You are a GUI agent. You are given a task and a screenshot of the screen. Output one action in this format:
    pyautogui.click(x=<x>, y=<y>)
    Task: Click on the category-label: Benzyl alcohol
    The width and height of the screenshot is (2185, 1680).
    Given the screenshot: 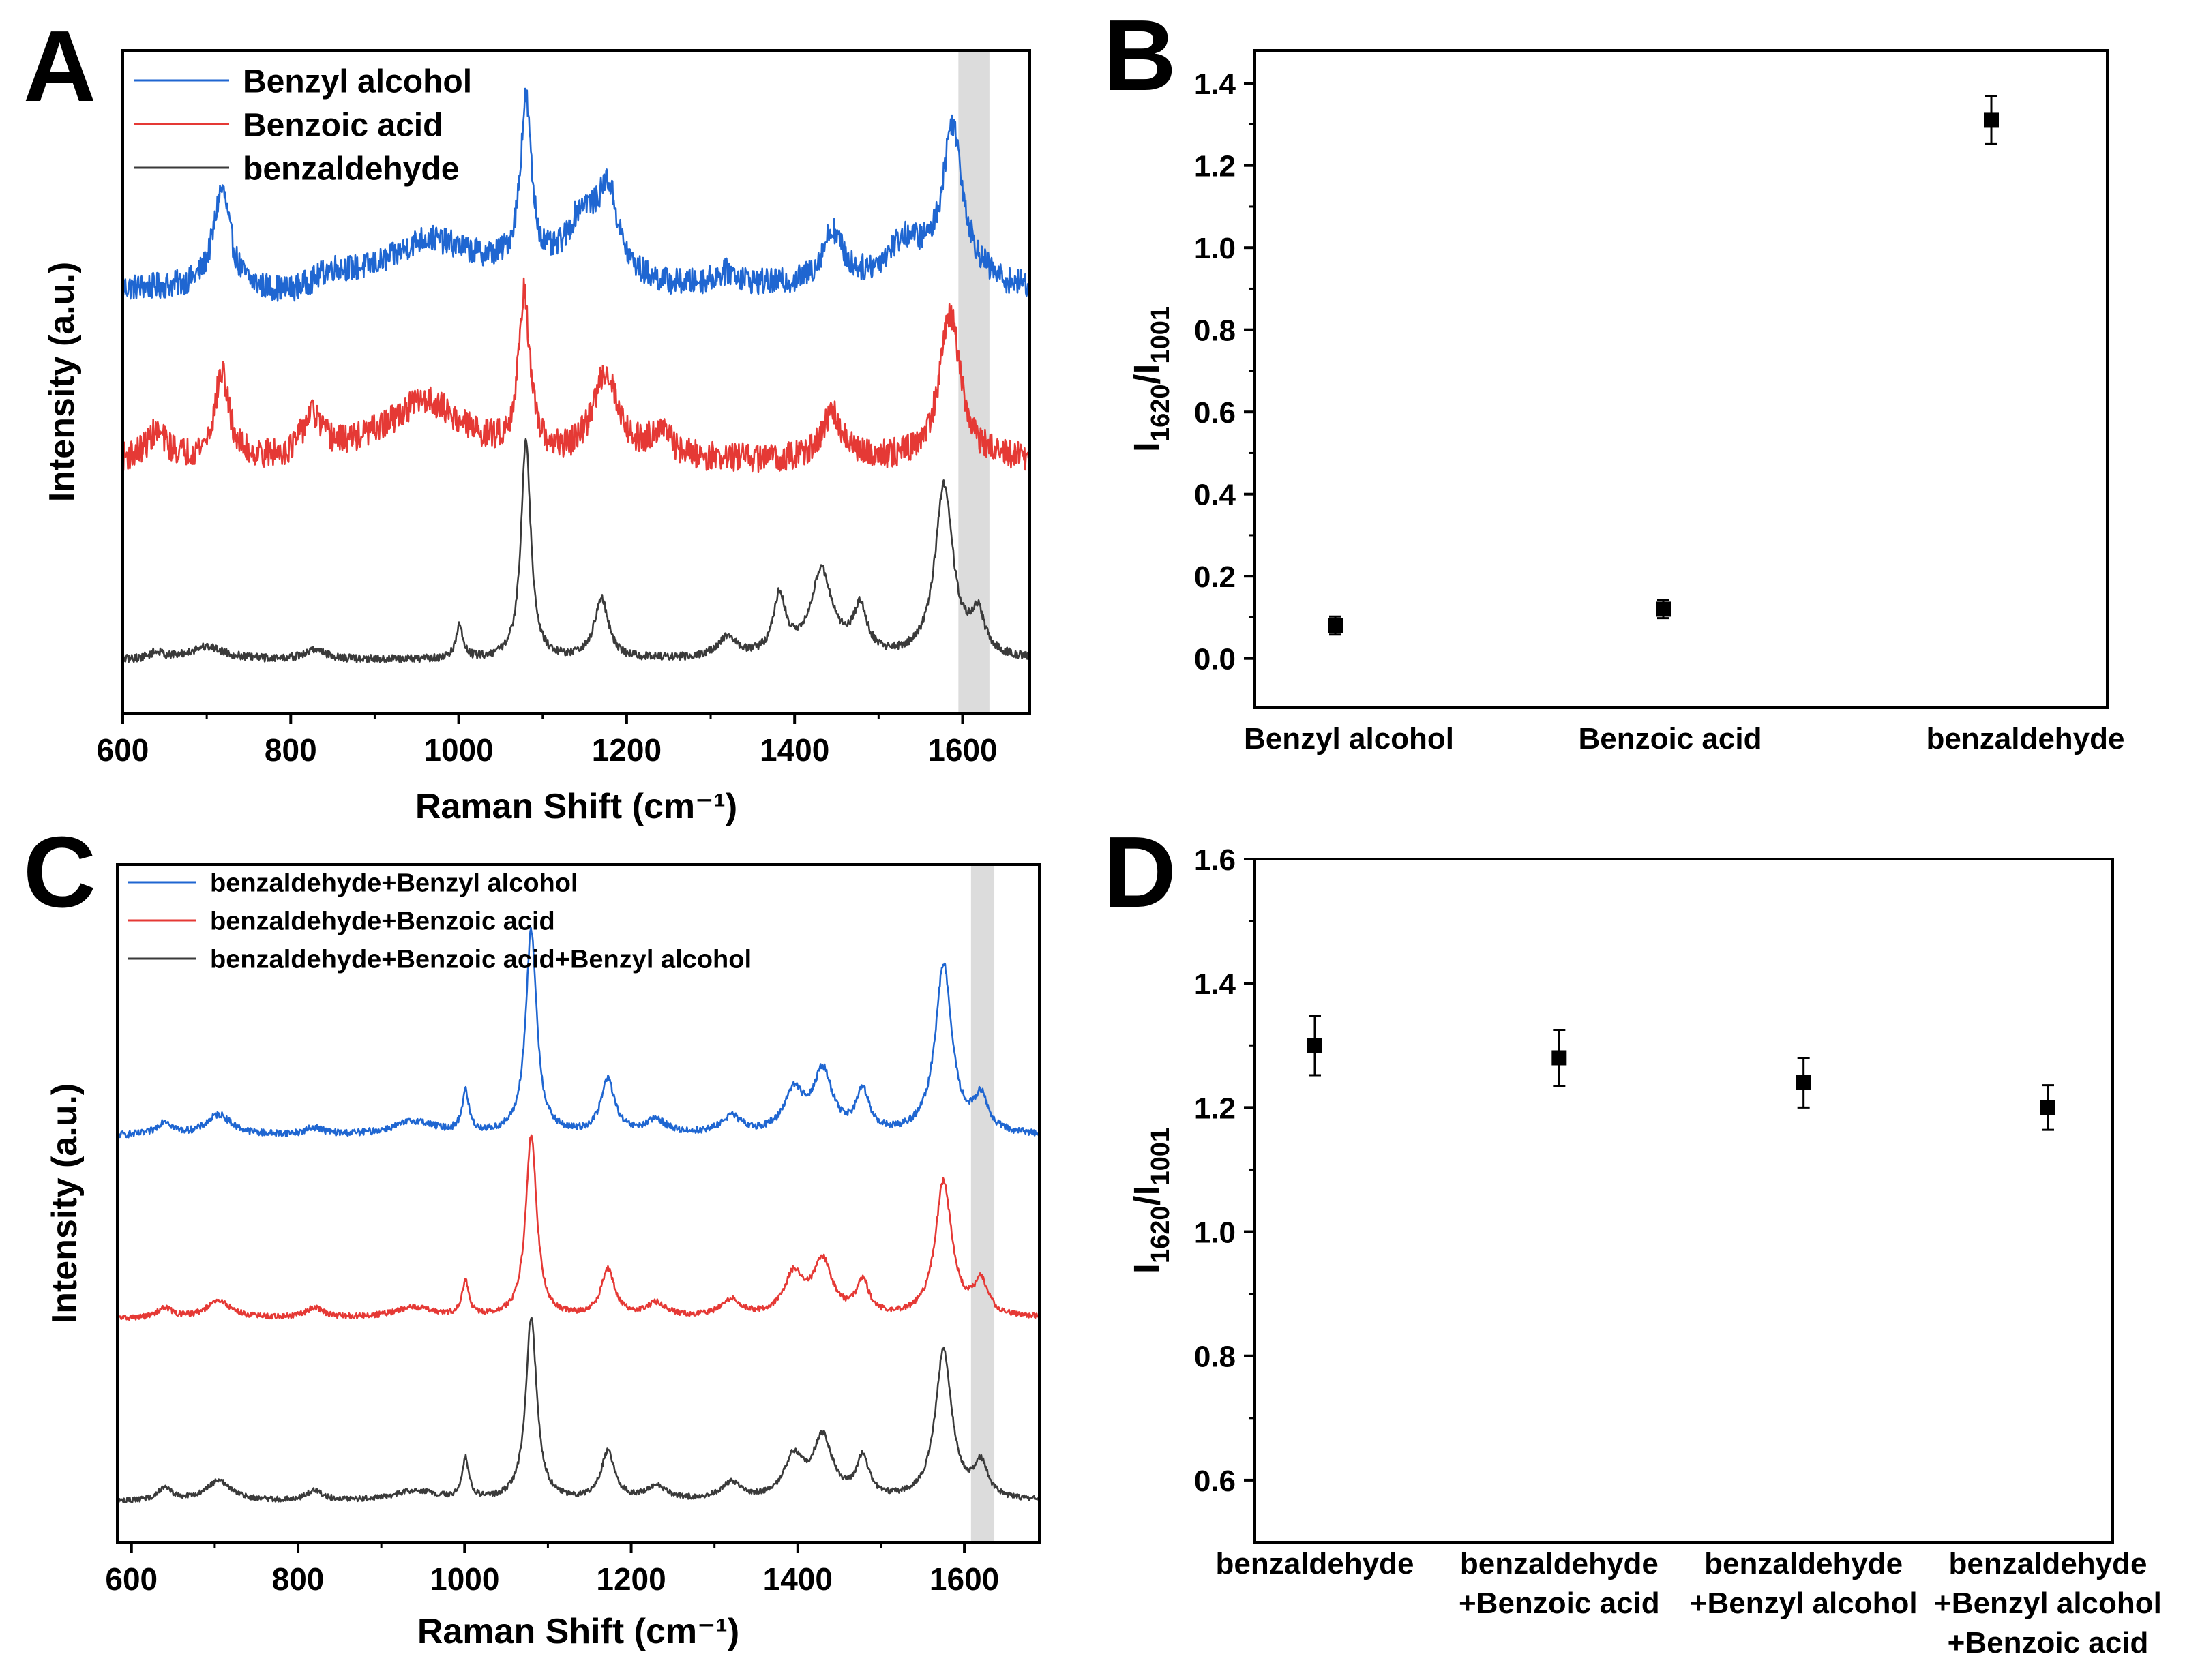 What is the action you would take?
    pyautogui.click(x=1349, y=738)
    